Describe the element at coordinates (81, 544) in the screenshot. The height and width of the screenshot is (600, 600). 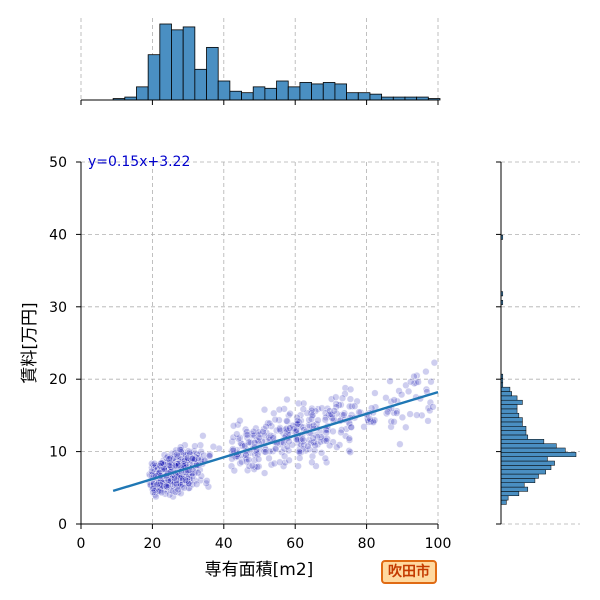
I see `x-tick-label: 0` at that location.